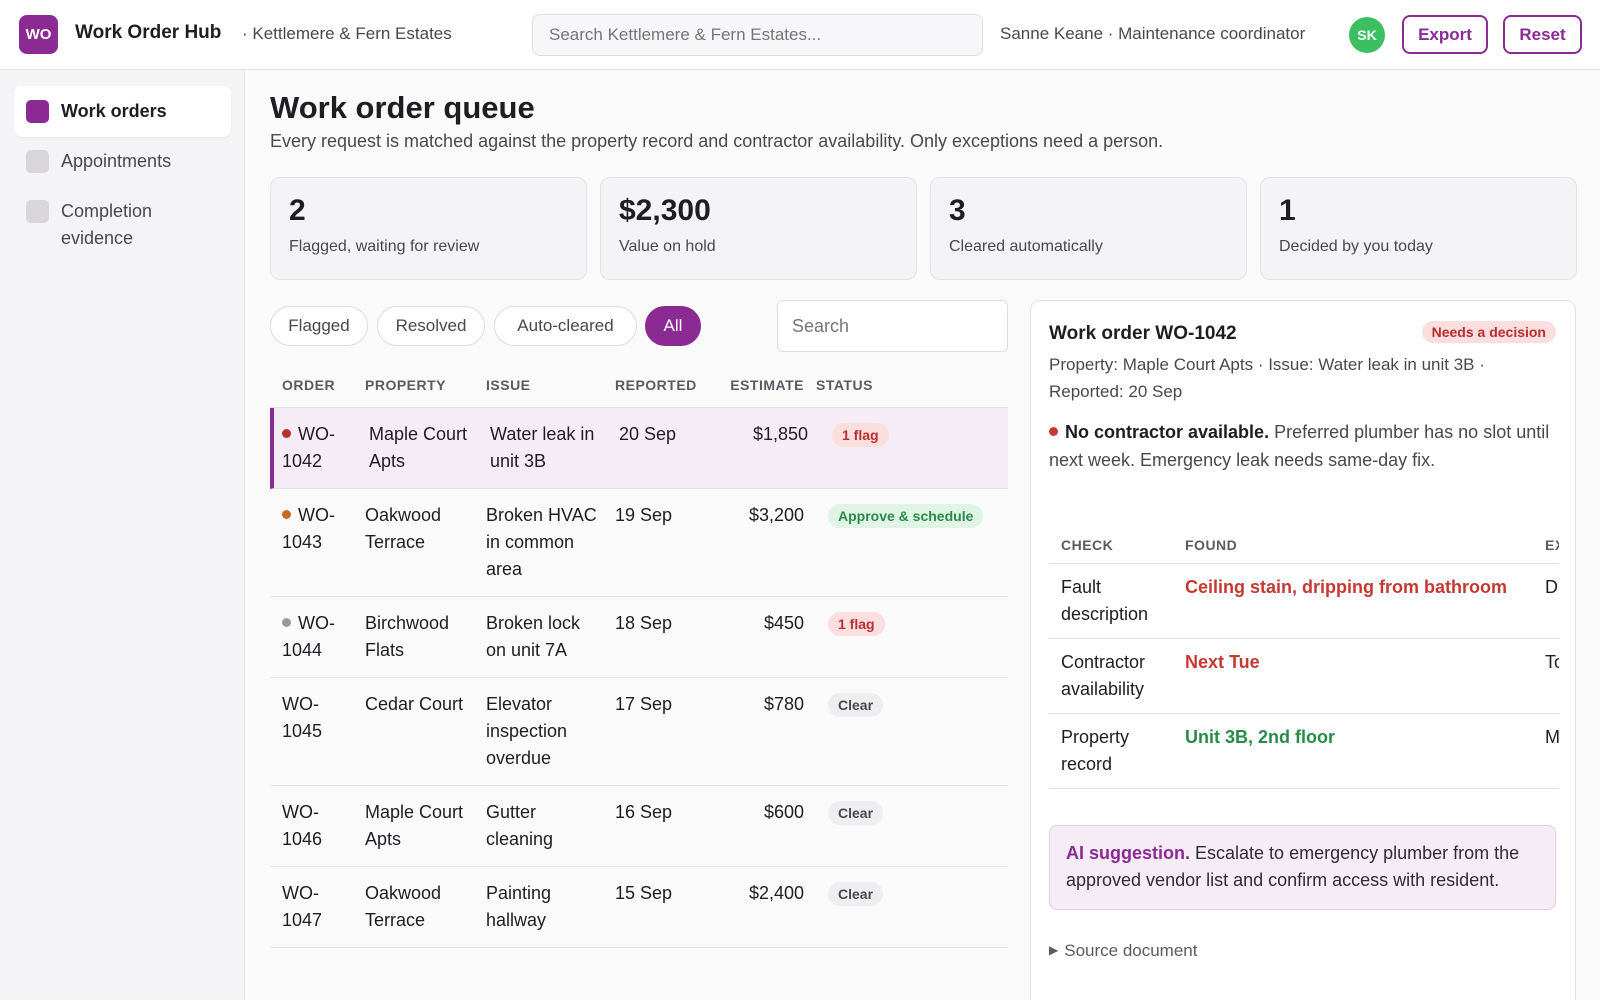 This screenshot has height=1000, width=1600. I want to click on sidebar-item-completion-evidence: Completion evidence, so click(122, 225).